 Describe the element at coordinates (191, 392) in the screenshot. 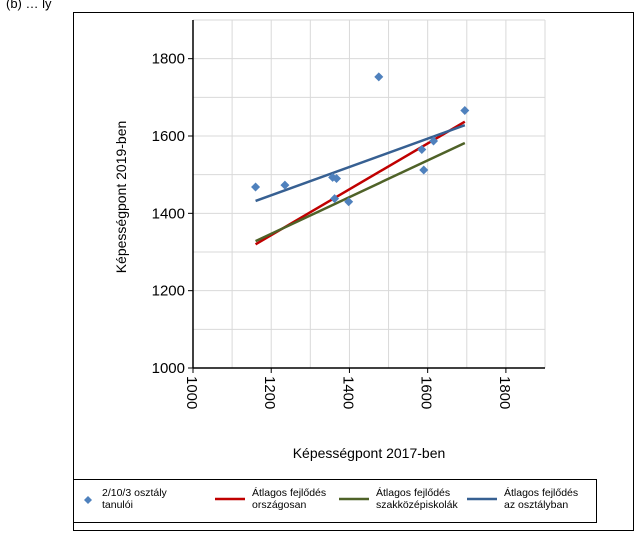

I see `x-tick-label: 1000` at that location.